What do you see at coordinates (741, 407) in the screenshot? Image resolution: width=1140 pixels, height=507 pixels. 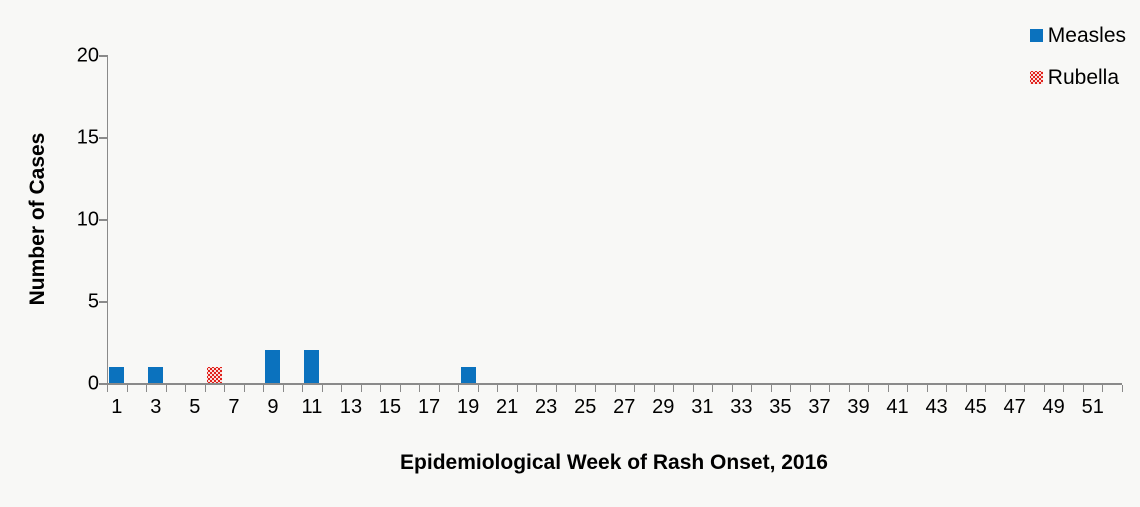 I see `x-tick-label: 33` at bounding box center [741, 407].